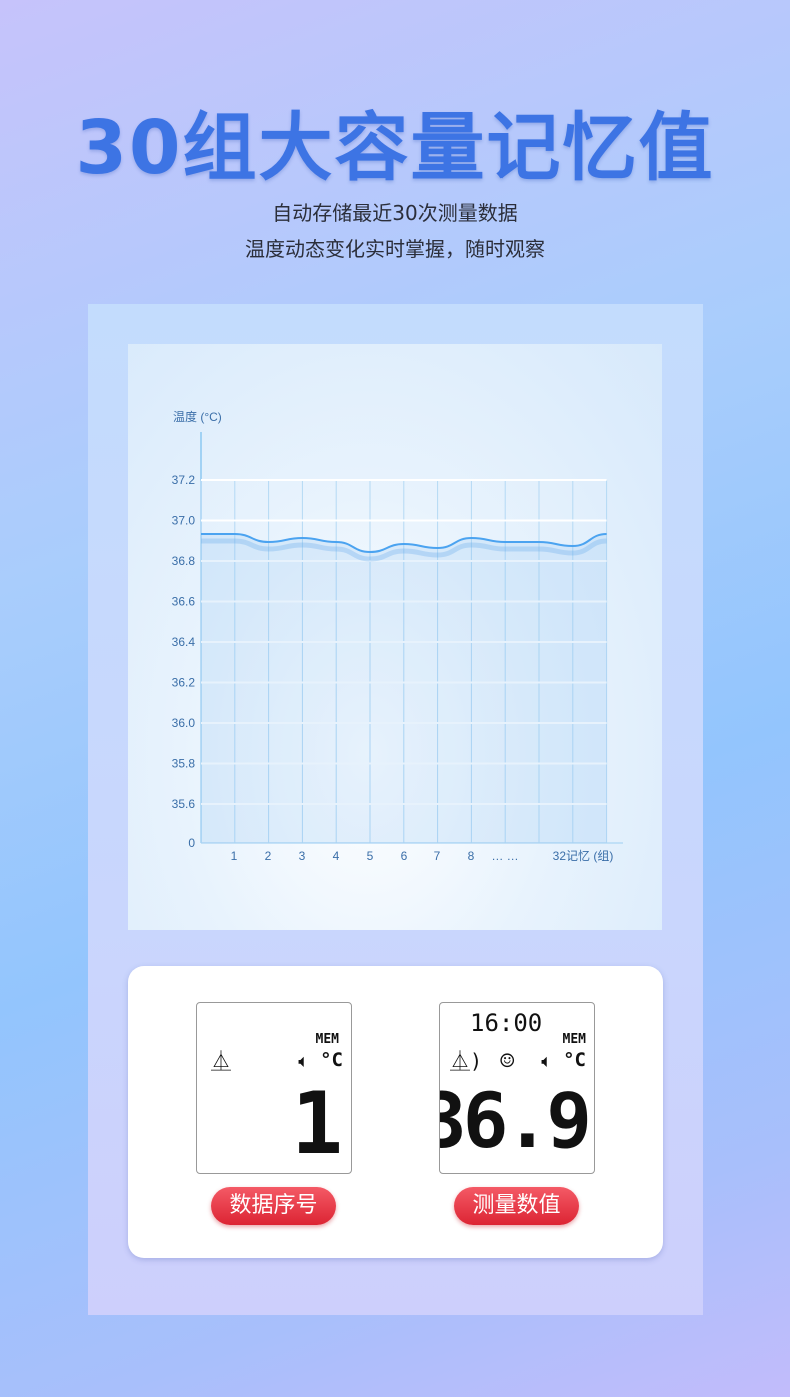 This screenshot has height=1397, width=790. Describe the element at coordinates (302, 856) in the screenshot. I see `x-tick-label: 3` at that location.